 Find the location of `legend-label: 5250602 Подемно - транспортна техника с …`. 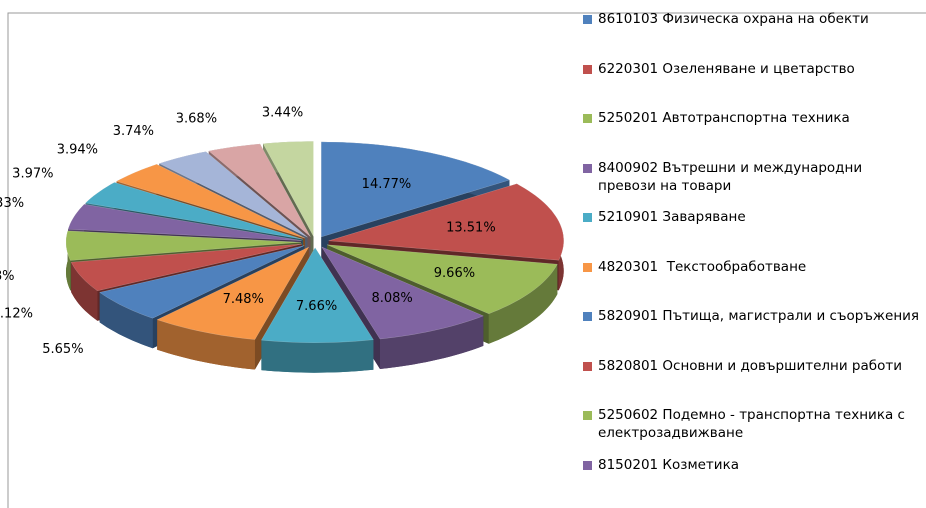

legend-label: 5250602 Подемно - транспортна техника с … is located at coordinates (754, 424).